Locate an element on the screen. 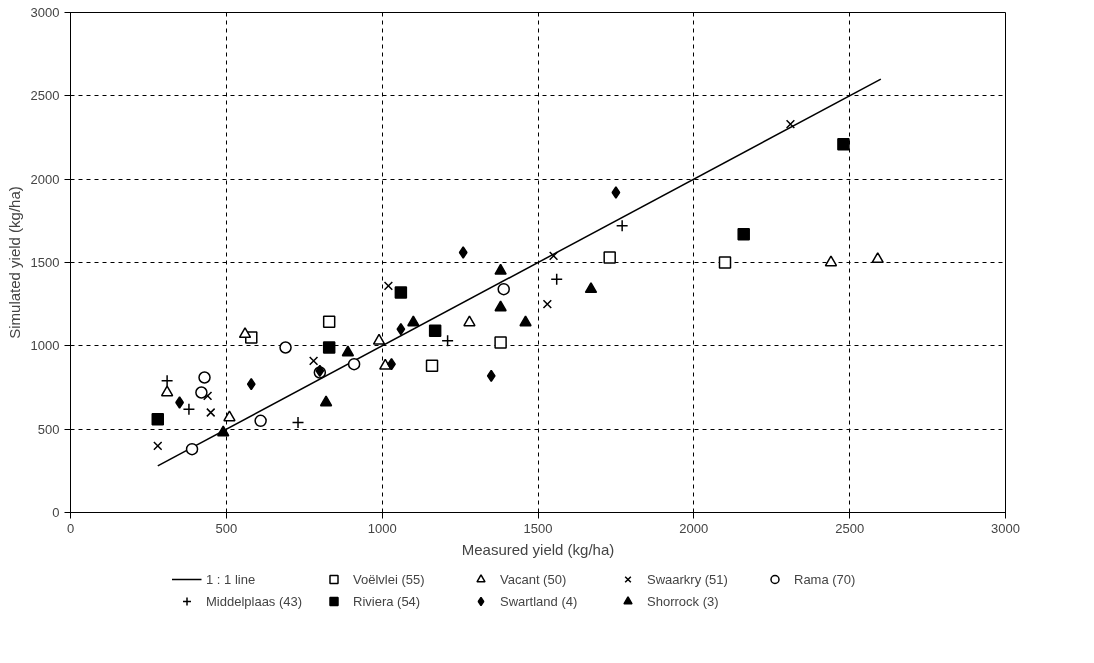 This screenshot has height=663, width=1094. x-tick-label: 3000 is located at coordinates (1005, 528).